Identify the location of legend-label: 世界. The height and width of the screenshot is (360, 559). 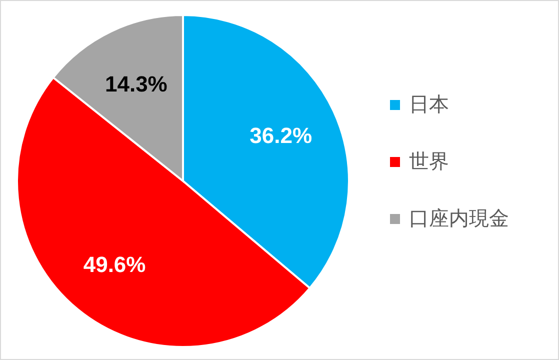
(429, 162).